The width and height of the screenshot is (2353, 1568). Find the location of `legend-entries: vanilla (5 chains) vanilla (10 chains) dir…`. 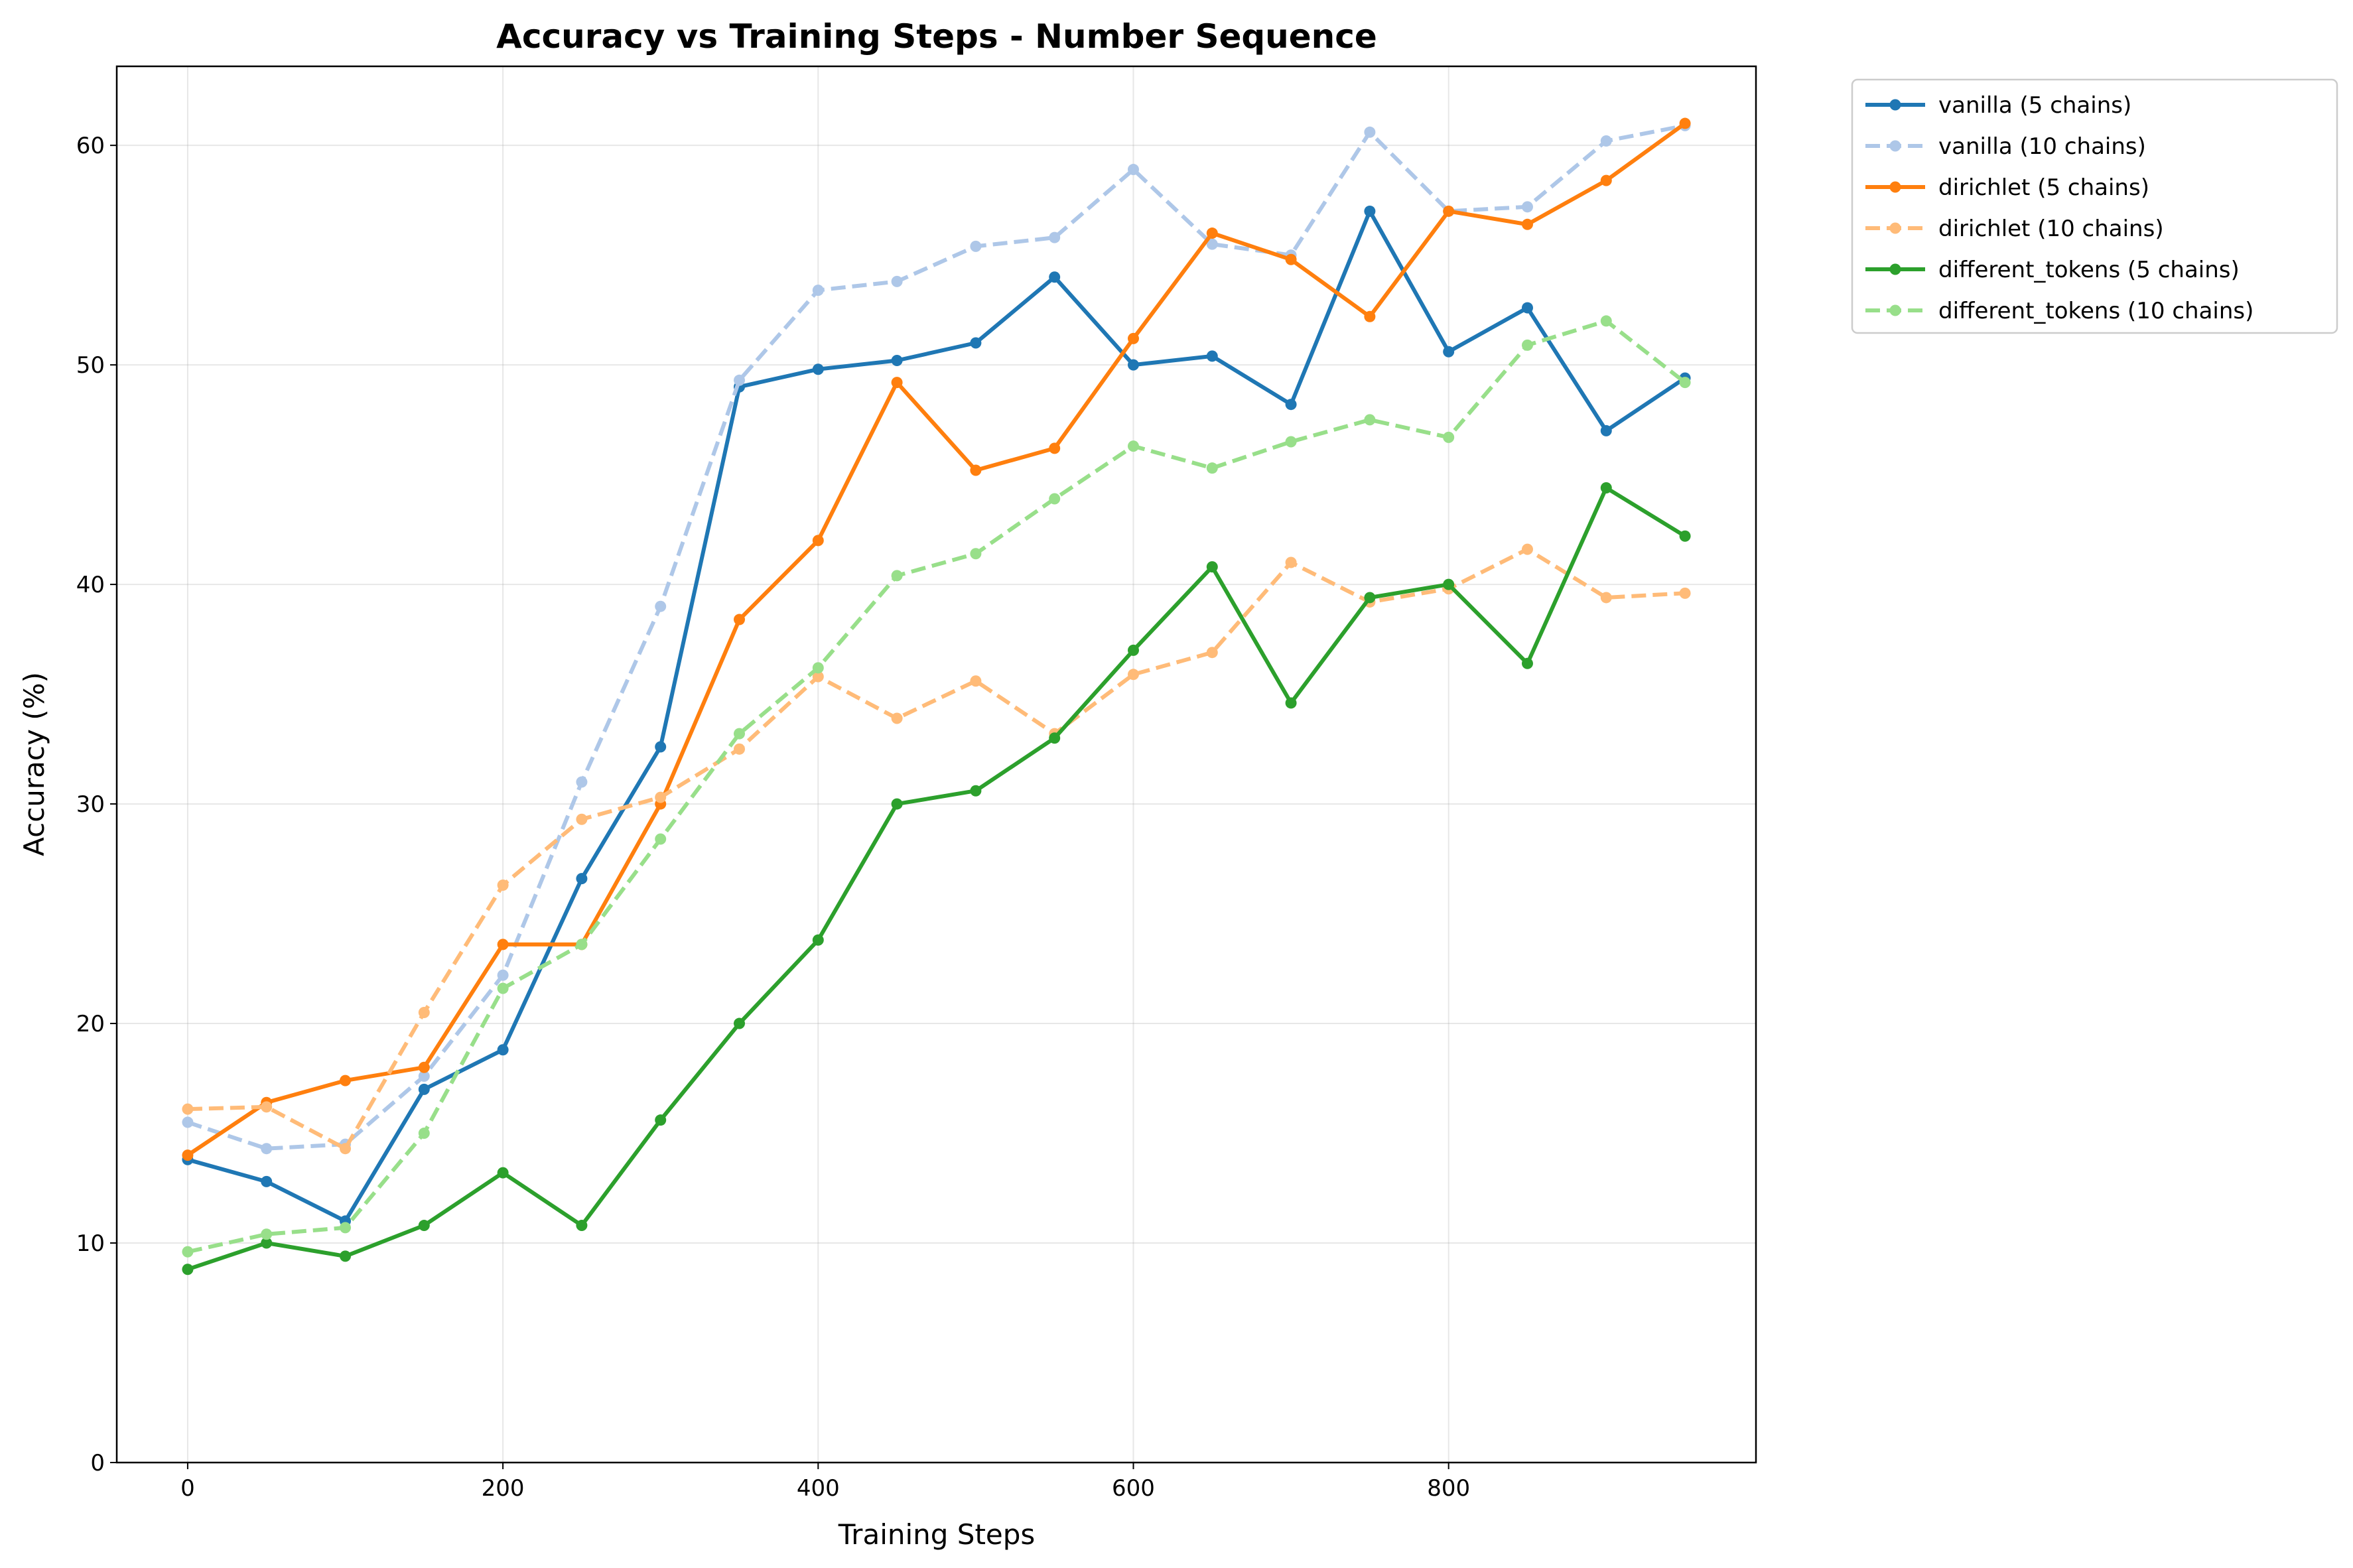

legend-entries: vanilla (5 chains) vanilla (10 chains) dir… is located at coordinates (2059, 208).